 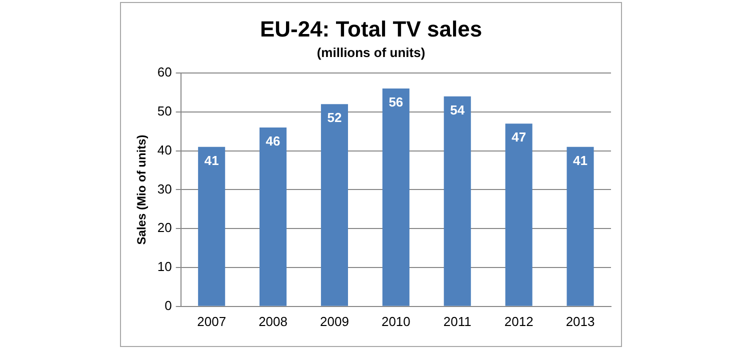 What do you see at coordinates (164, 150) in the screenshot?
I see `y-tick-label: 40` at bounding box center [164, 150].